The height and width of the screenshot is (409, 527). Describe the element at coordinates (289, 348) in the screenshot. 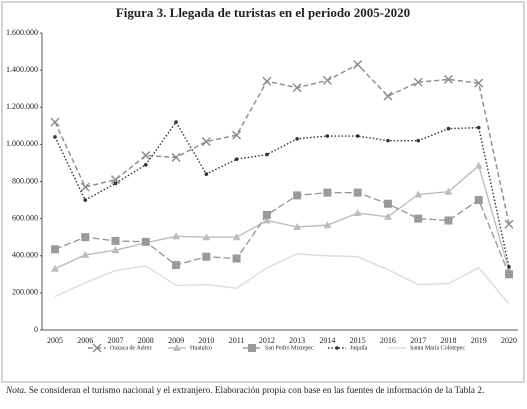

I see `legend-label: San Pedro Mixtepec` at that location.